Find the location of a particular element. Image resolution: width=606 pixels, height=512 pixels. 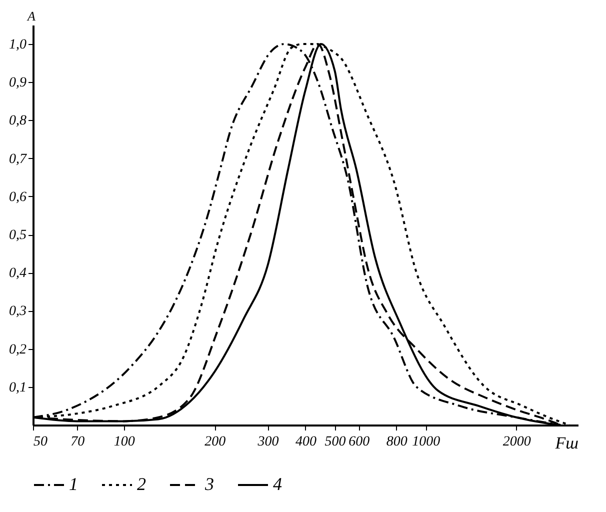

legend-label: 3 is located at coordinates (209, 484).